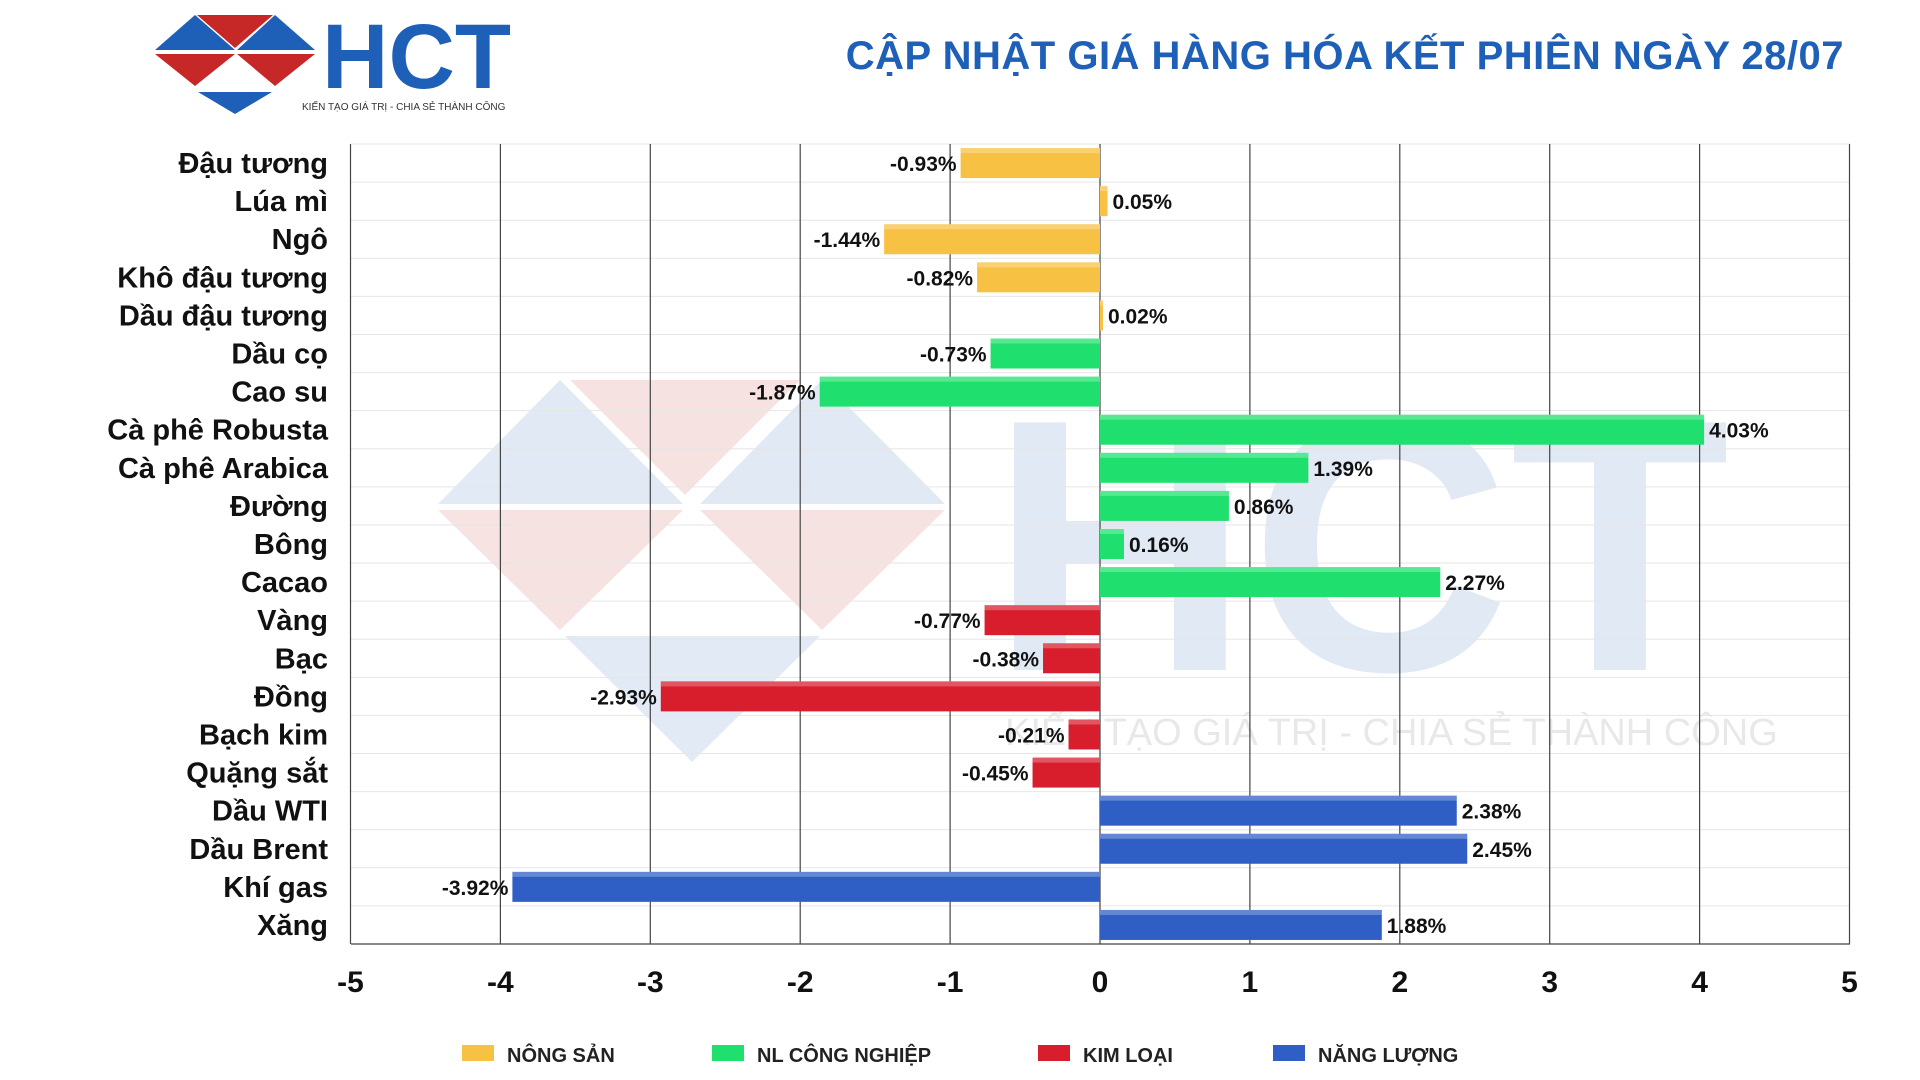  Describe the element at coordinates (218, 431) in the screenshot. I see `category-label: Cà phê Robusta` at that location.